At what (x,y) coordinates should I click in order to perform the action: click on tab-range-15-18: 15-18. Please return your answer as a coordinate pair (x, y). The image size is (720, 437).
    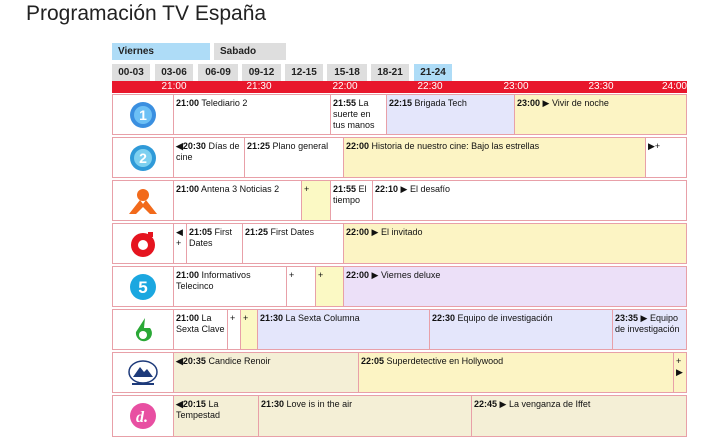
    Looking at the image, I should click on (347, 72).